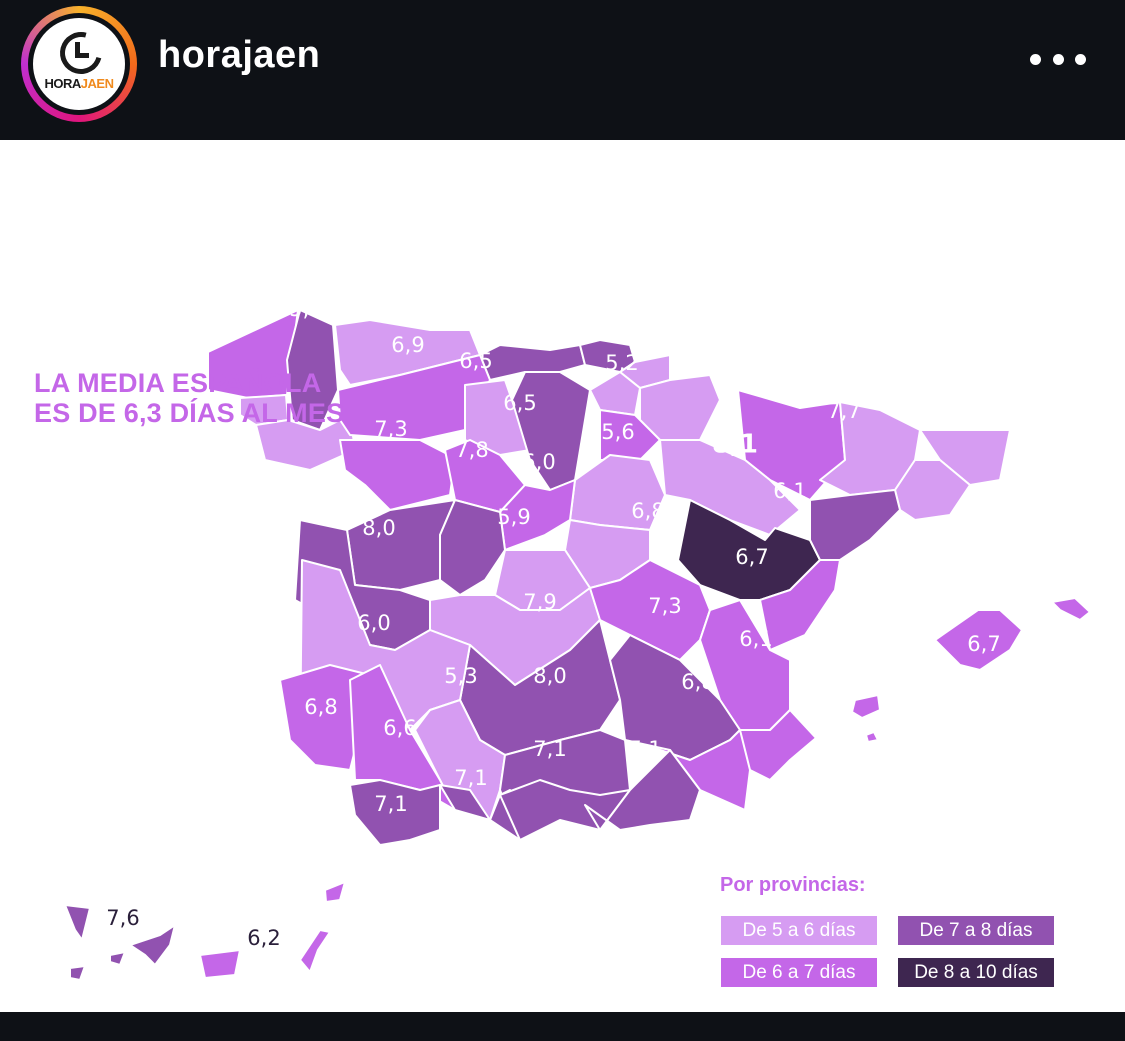 Image resolution: width=1125 pixels, height=1041 pixels. Describe the element at coordinates (562, 70) in the screenshot. I see `post-header: HORAJAEN horajaen` at that location.